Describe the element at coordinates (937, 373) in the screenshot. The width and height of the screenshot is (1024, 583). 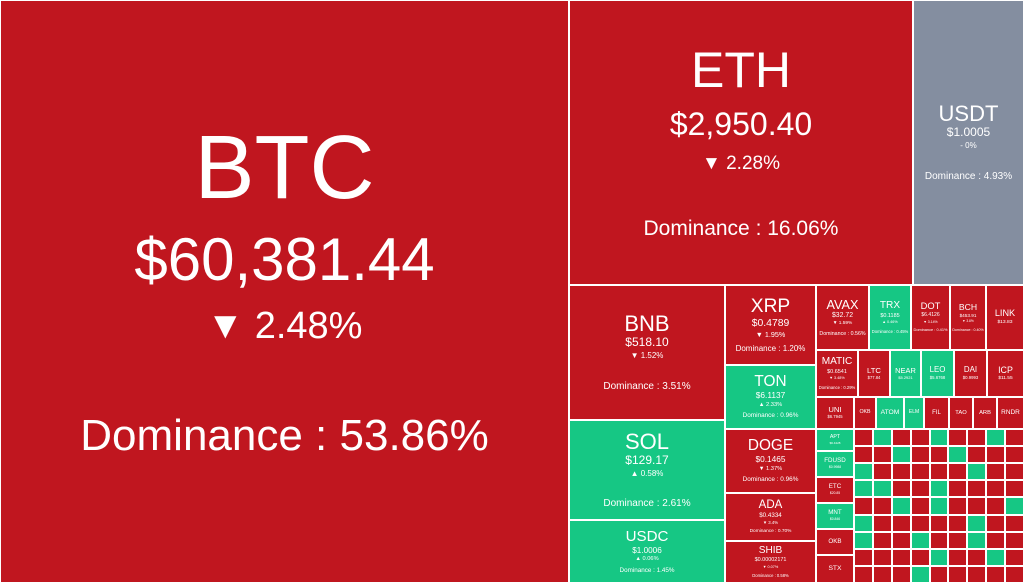
I see `tile-leo: LEO $5.6768` at that location.